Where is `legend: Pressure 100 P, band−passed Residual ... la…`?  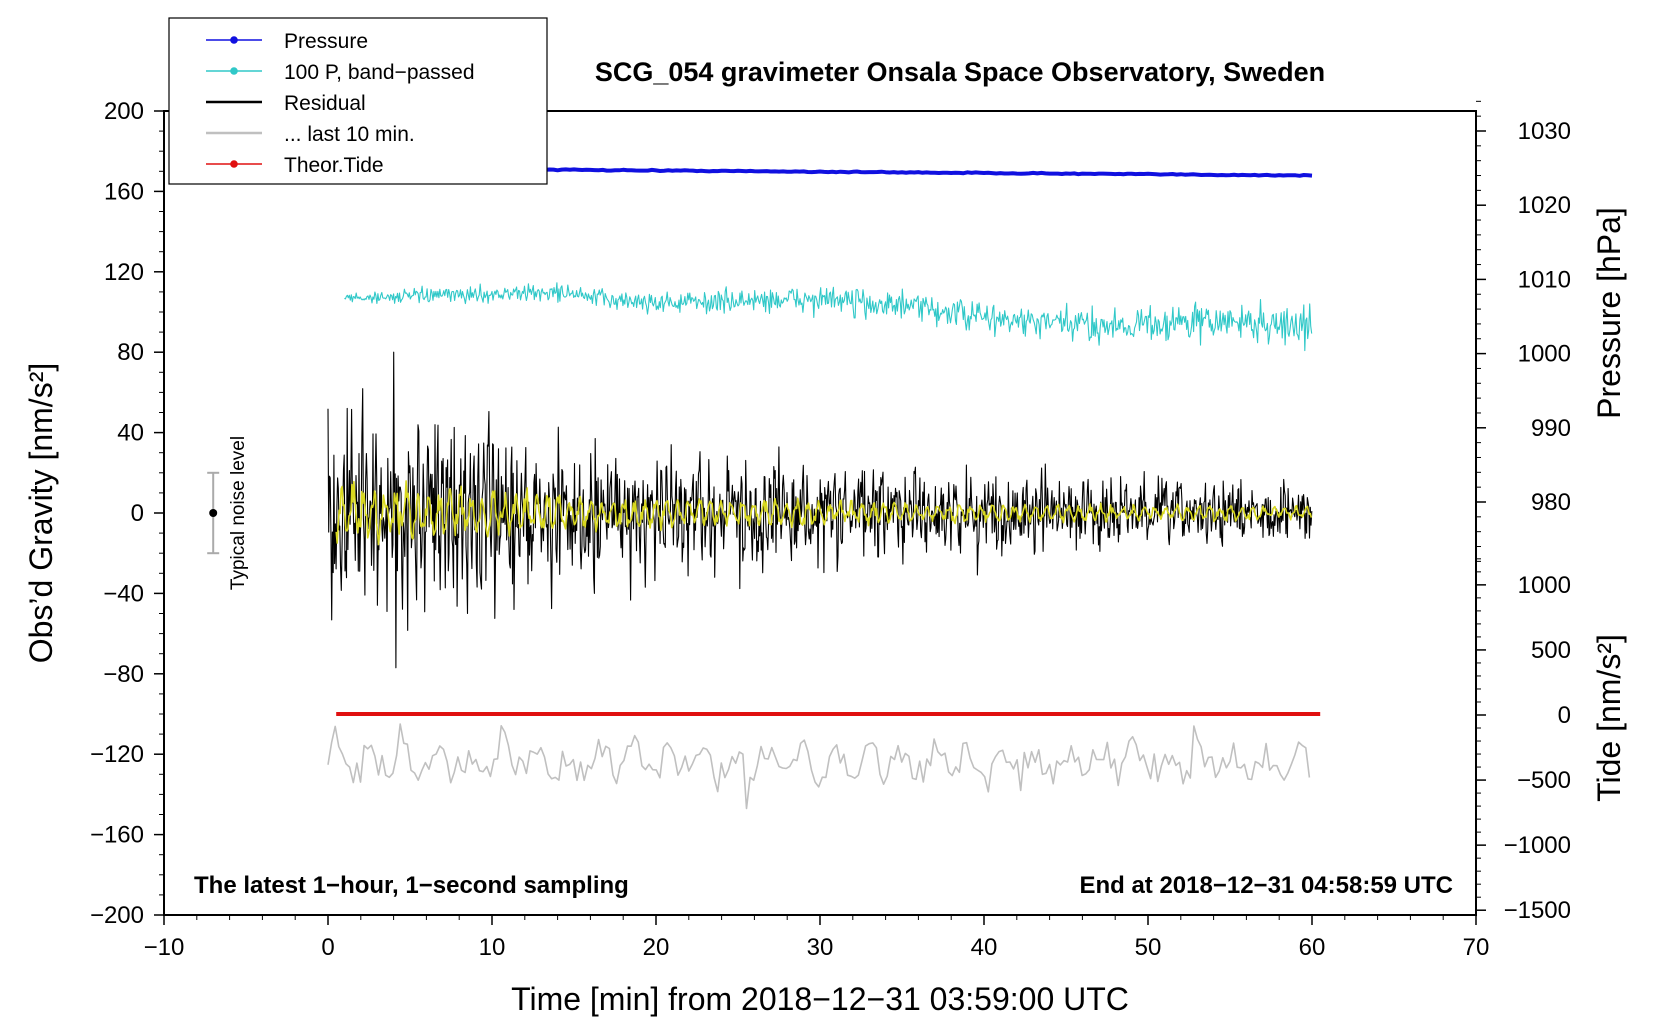
legend: Pressure 100 P, band−passed Residual ... la… is located at coordinates (358, 101).